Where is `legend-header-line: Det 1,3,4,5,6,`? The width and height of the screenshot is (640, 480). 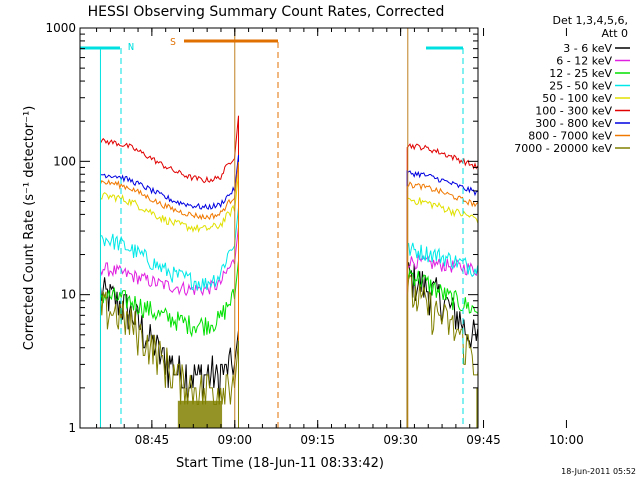 legend-header-line: Det 1,3,4,5,6, is located at coordinates (590, 20).